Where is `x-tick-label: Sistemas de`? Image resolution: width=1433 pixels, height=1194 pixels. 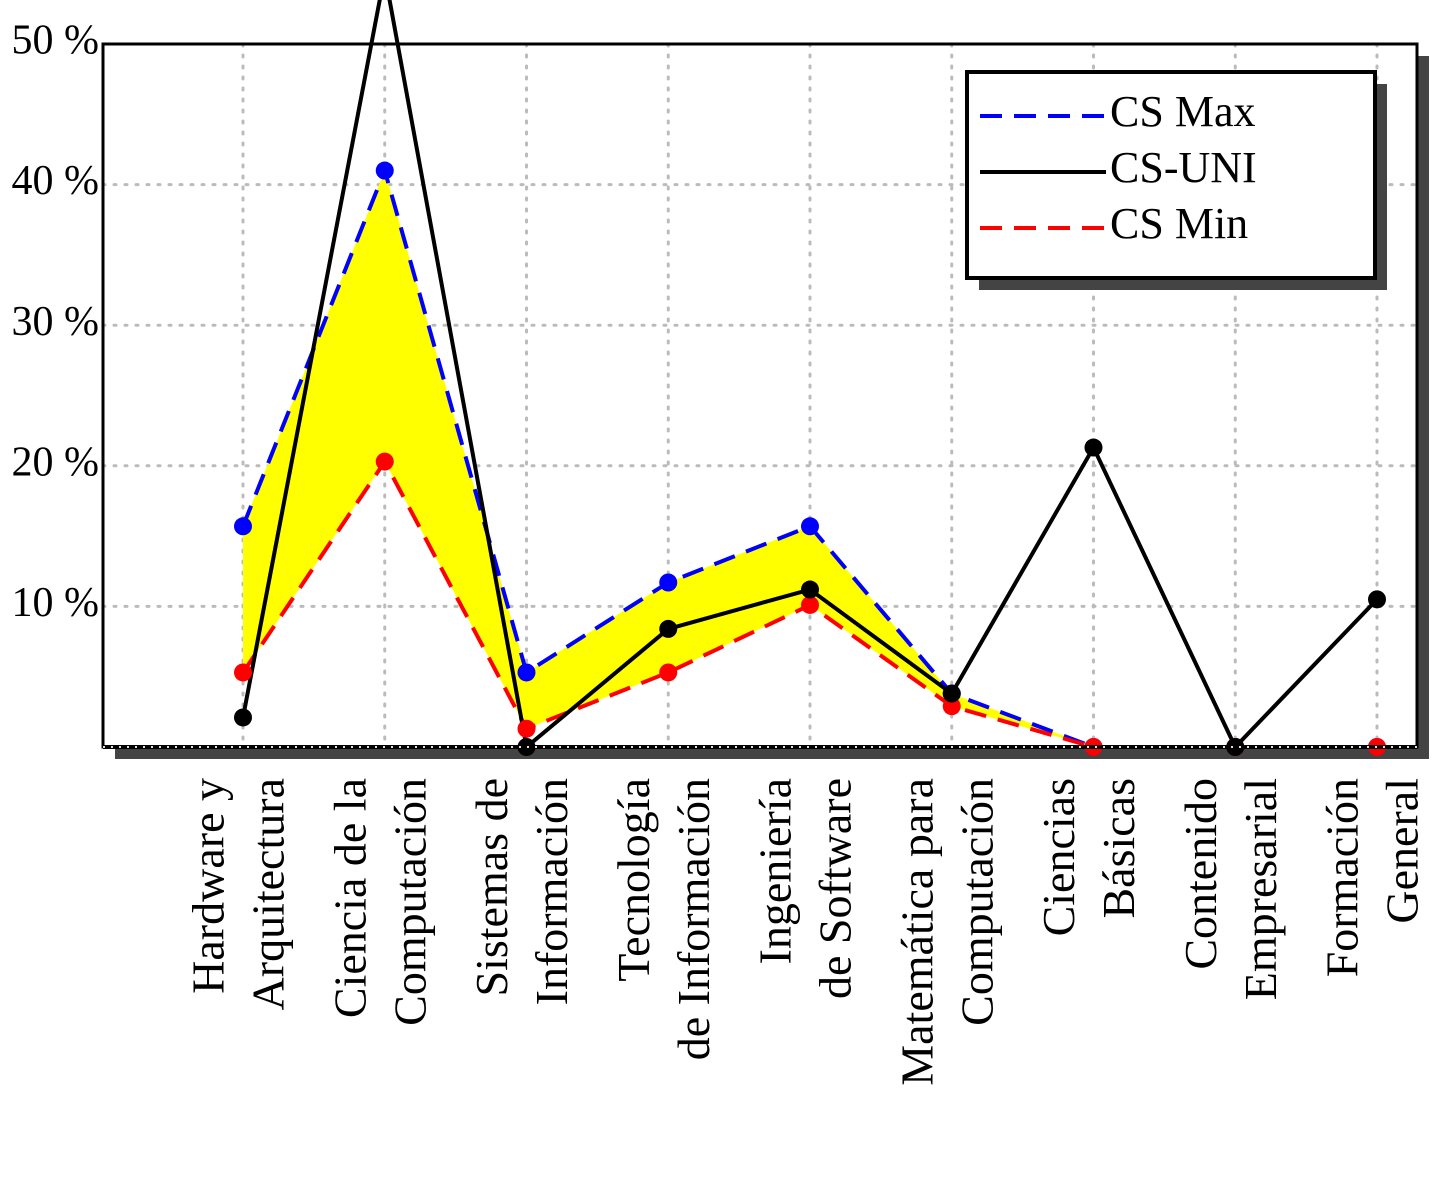
x-tick-label: Sistemas de is located at coordinates (491, 887).